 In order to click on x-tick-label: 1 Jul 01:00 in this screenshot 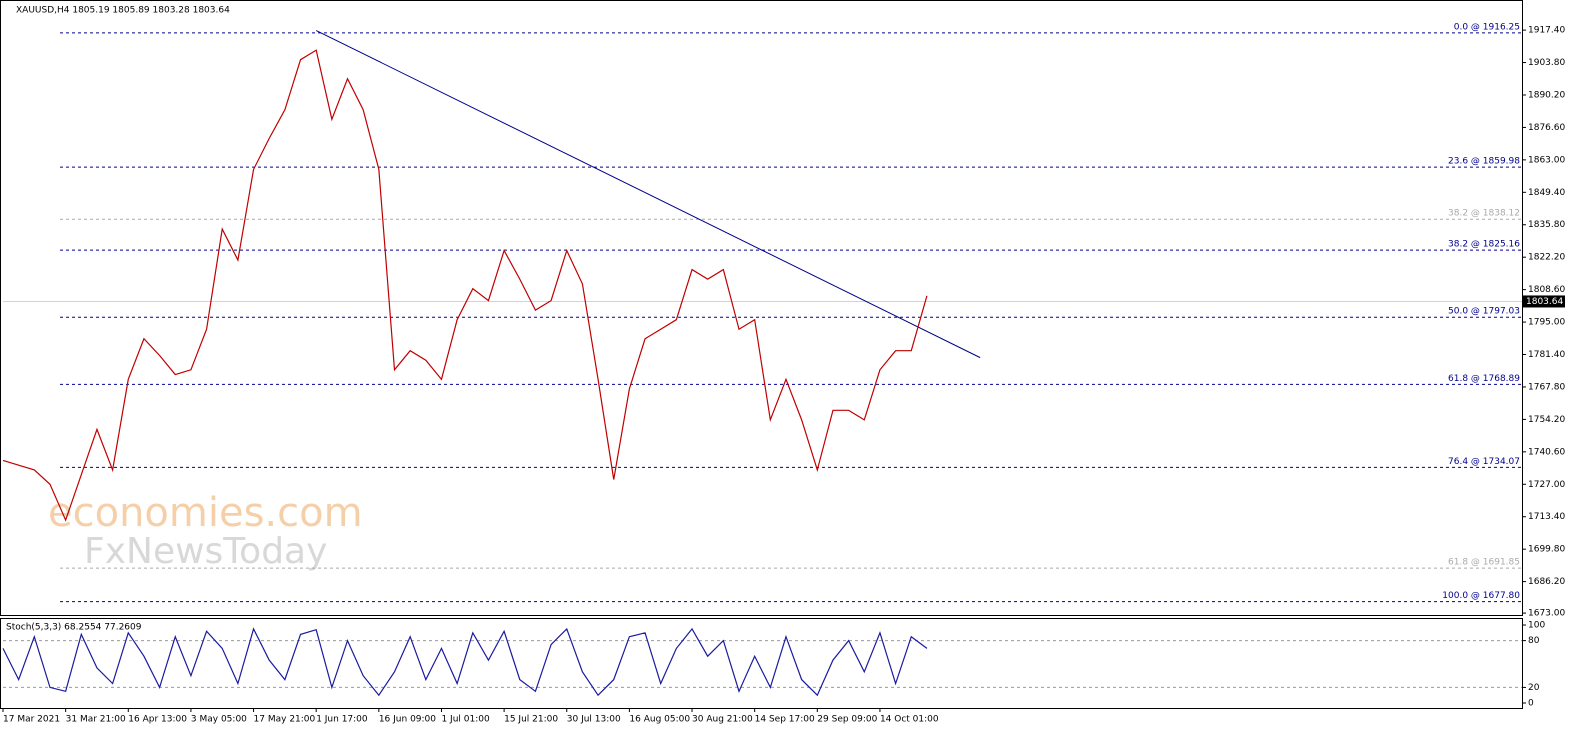, I will do `click(465, 720)`.